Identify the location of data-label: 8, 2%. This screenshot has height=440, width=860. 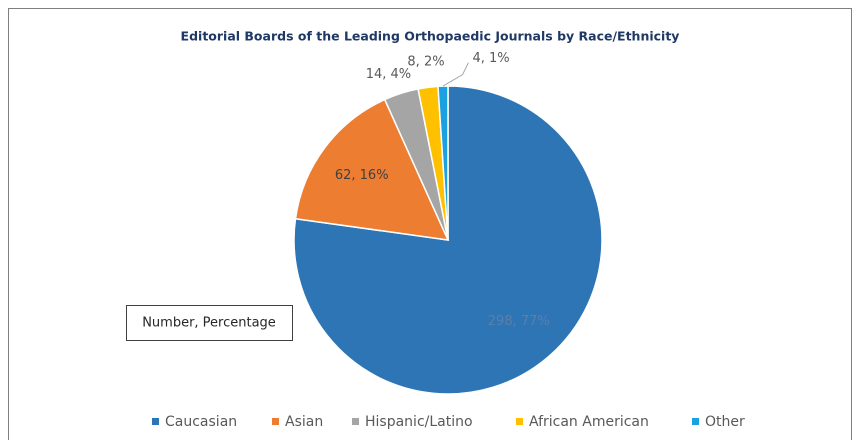
(425, 62).